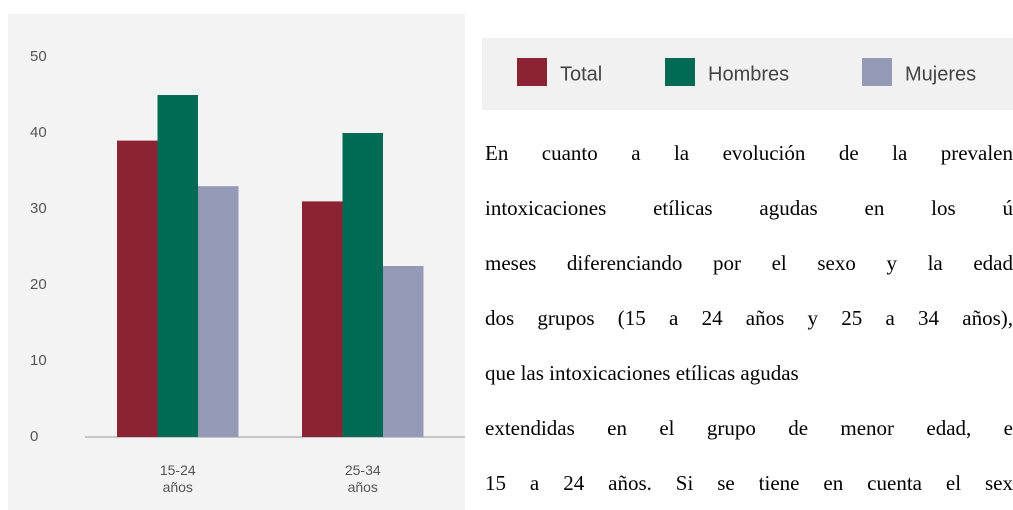 The image size is (1013, 510). What do you see at coordinates (362, 478) in the screenshot?
I see `x-tick-label: 25-34 años` at bounding box center [362, 478].